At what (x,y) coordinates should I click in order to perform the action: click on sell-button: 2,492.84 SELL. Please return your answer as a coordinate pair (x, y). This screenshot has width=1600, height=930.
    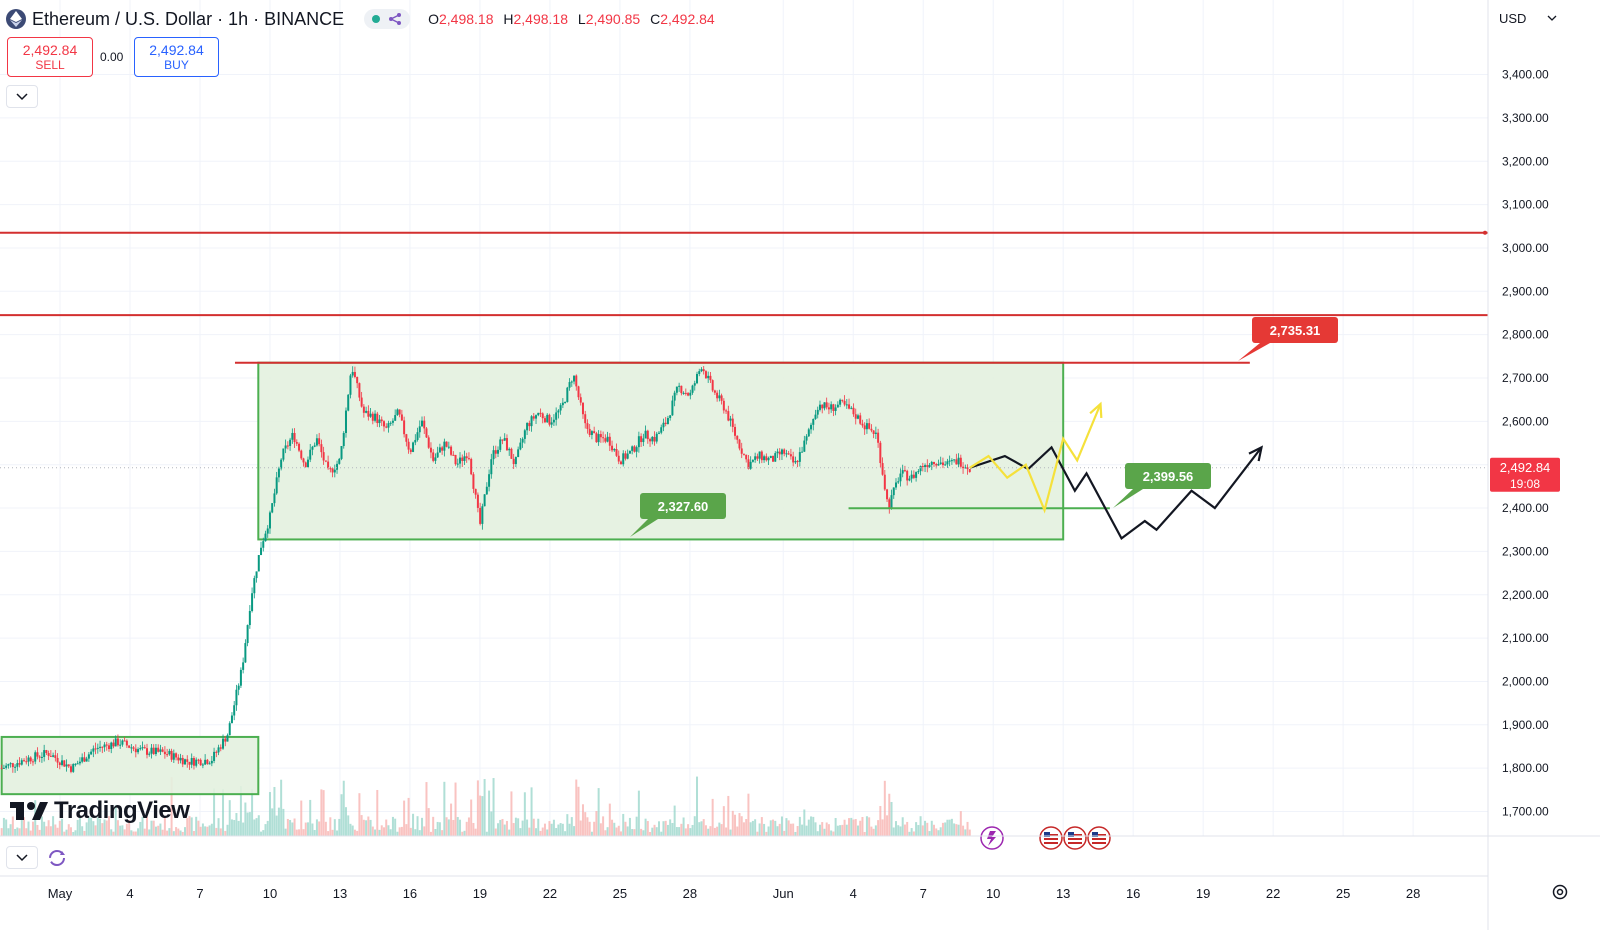
    Looking at the image, I should click on (50, 57).